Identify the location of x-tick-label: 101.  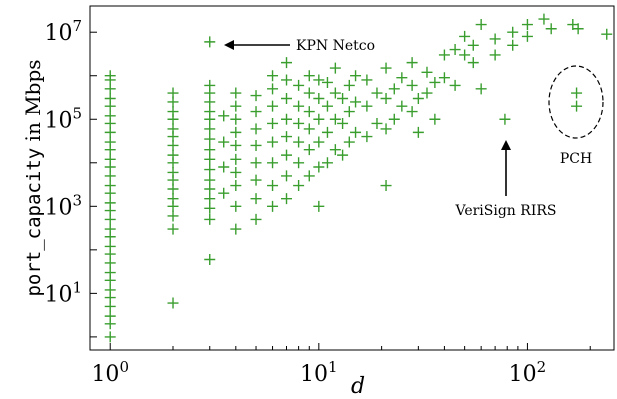
(319, 372).